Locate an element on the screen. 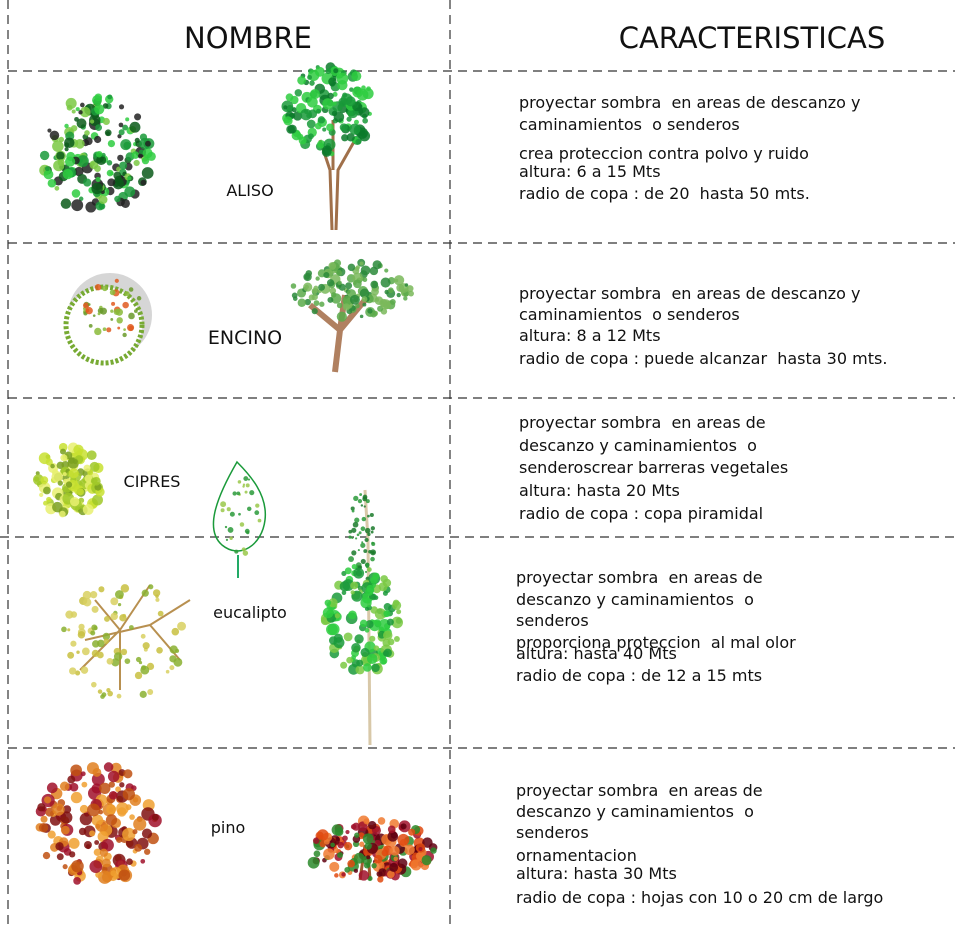 This screenshot has height=930, width=955. characteristic-line: altura: hasta 30 Mts is located at coordinates (596, 873).